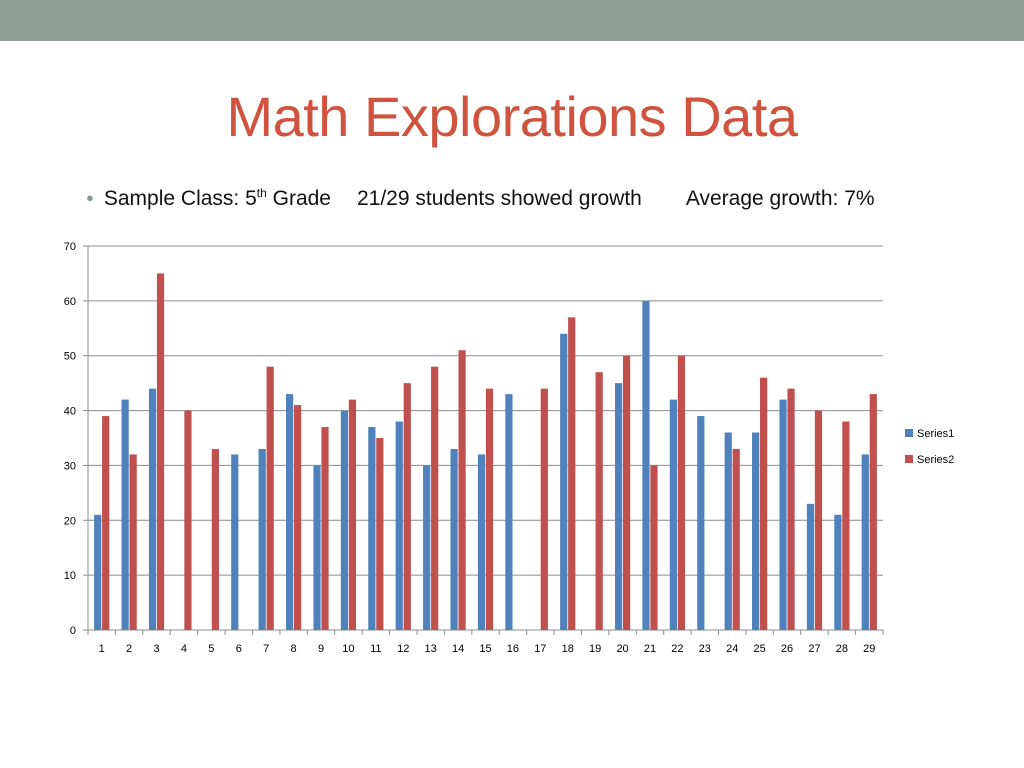 The height and width of the screenshot is (768, 1024). What do you see at coordinates (935, 460) in the screenshot?
I see `legend-label-series2: Series2` at bounding box center [935, 460].